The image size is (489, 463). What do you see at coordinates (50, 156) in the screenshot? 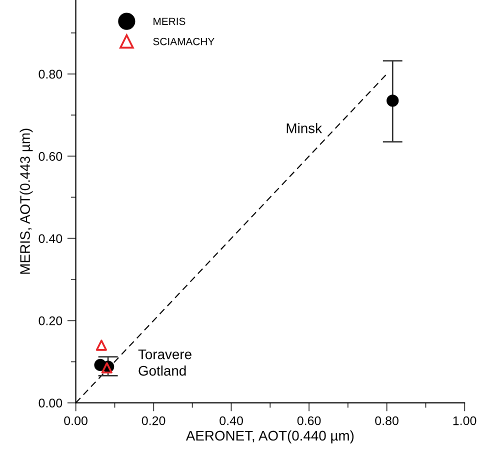
I see `y-tick-label: 0.60` at bounding box center [50, 156].